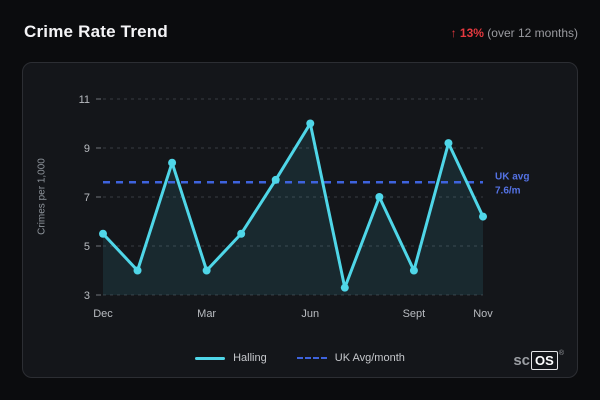 The height and width of the screenshot is (400, 600). I want to click on legend-item-halling: Halling, so click(231, 358).